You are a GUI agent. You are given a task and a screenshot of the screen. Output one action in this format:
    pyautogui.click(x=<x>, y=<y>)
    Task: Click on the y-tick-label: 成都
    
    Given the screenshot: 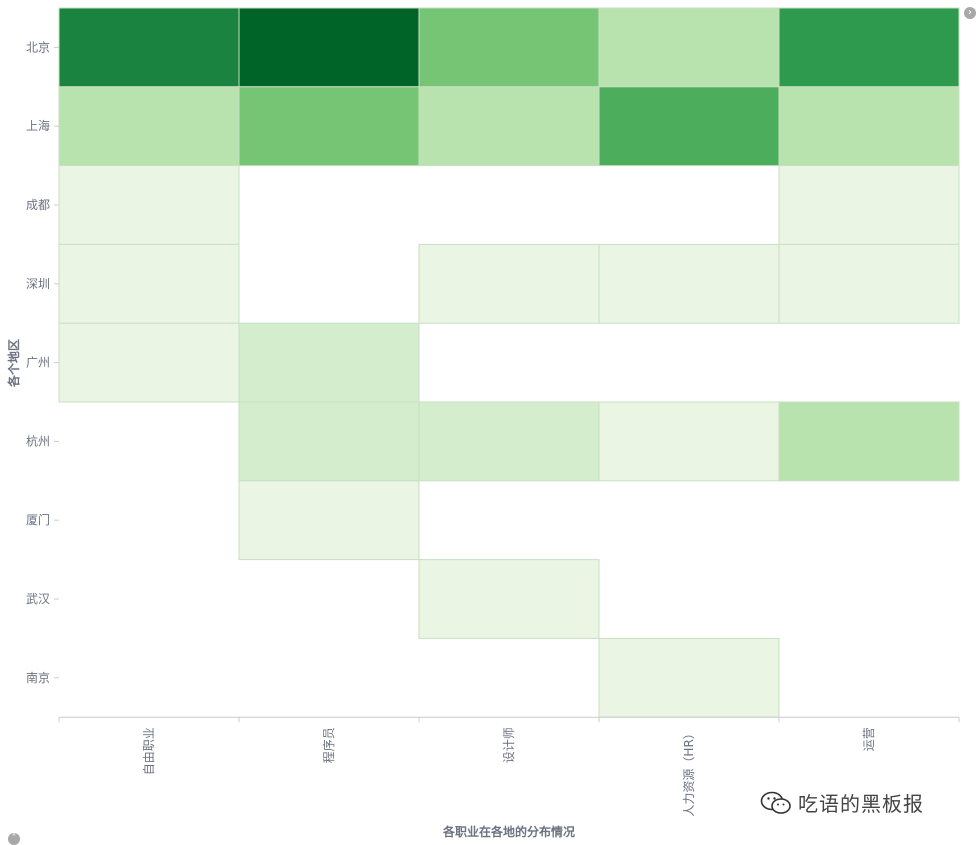 What is the action you would take?
    pyautogui.click(x=38, y=205)
    